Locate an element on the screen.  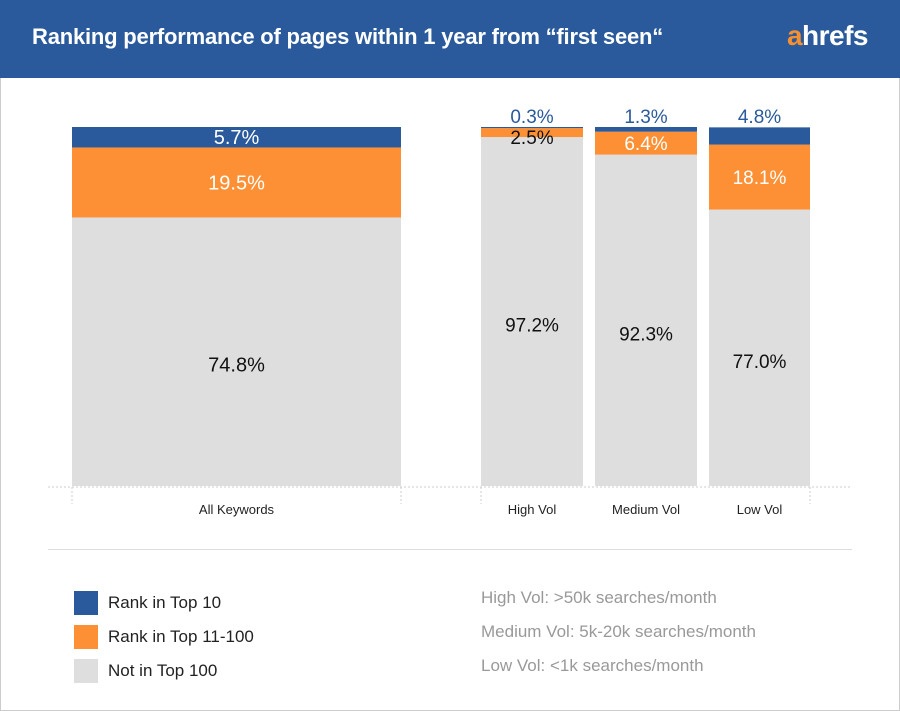
legend-item-top10: Rank in Top 10 is located at coordinates (164, 603).